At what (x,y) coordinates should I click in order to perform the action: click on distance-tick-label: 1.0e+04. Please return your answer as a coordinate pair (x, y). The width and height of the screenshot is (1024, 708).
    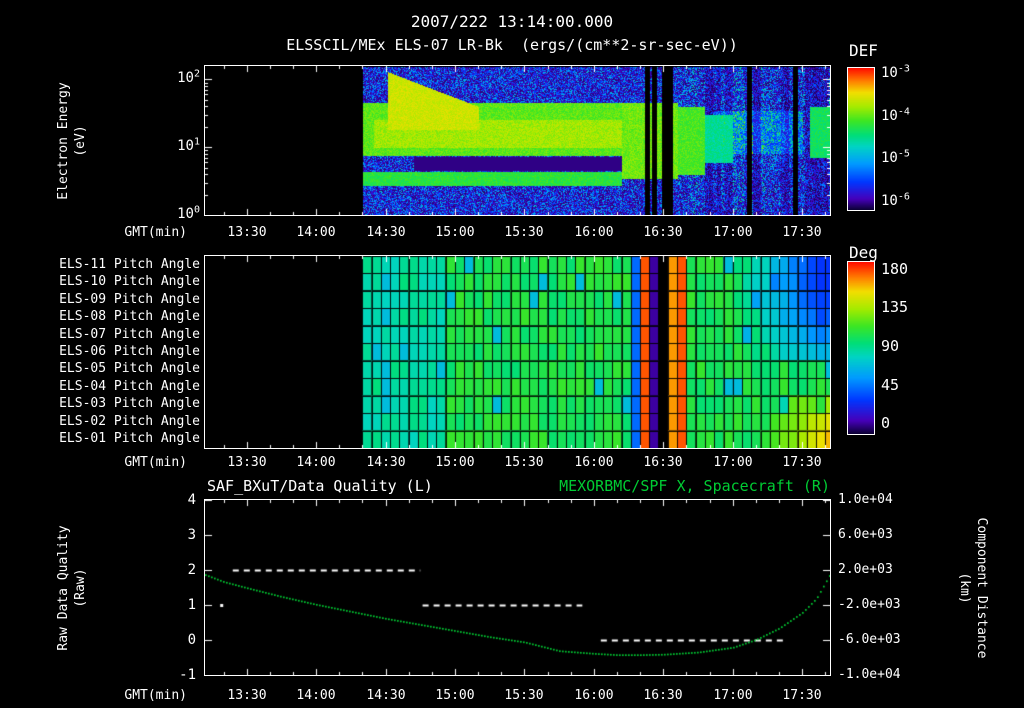
    Looking at the image, I should click on (865, 499).